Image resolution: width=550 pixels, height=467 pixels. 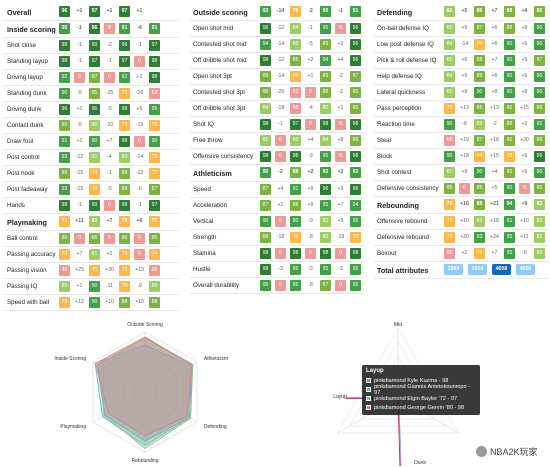 I want to click on radar-axis-label: Athleticism, so click(x=216, y=359).